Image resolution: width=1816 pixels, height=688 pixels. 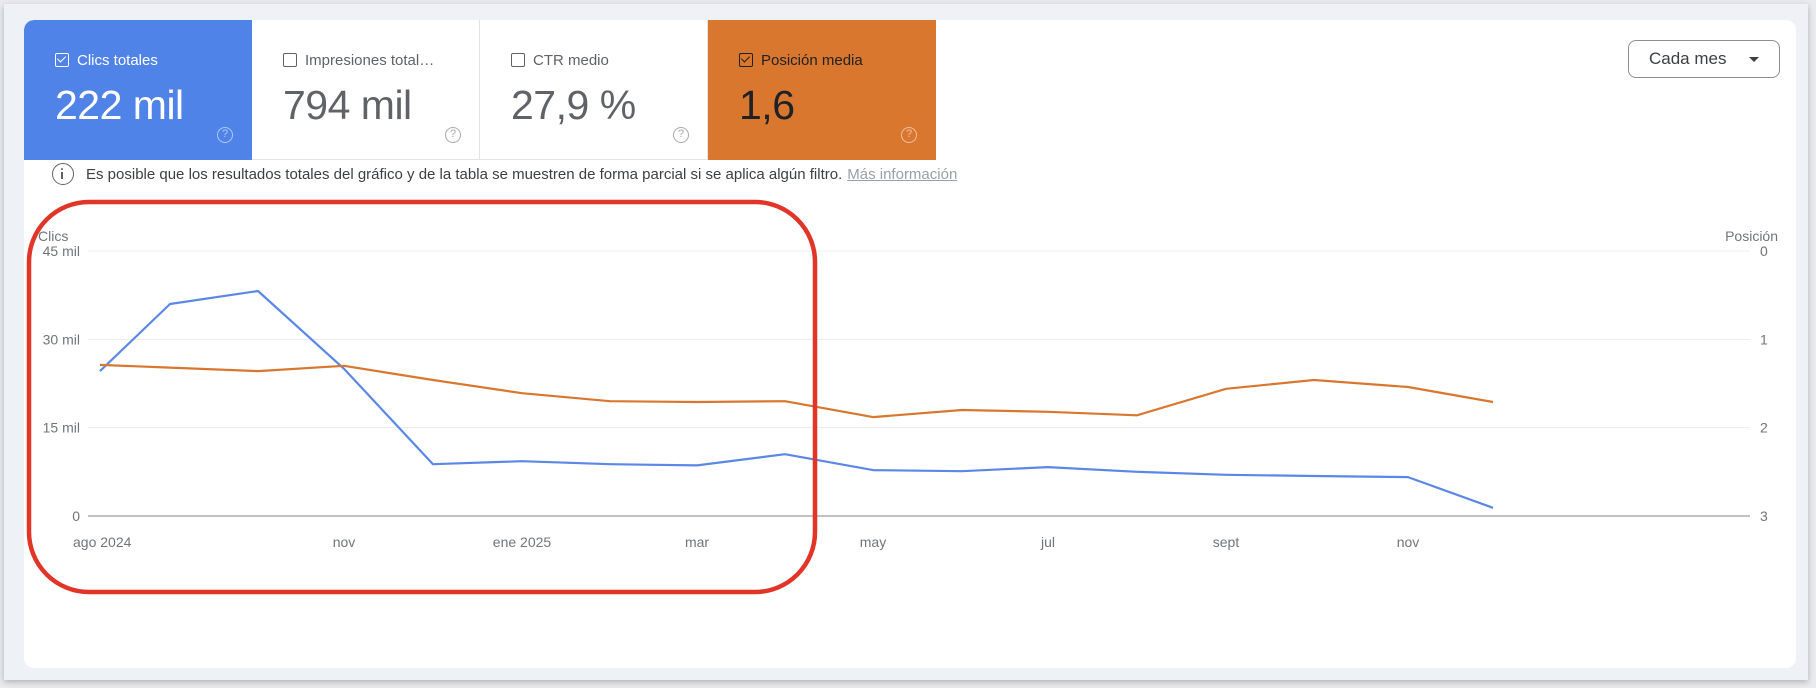 What do you see at coordinates (117, 60) in the screenshot?
I see `tile-label: Clics totales` at bounding box center [117, 60].